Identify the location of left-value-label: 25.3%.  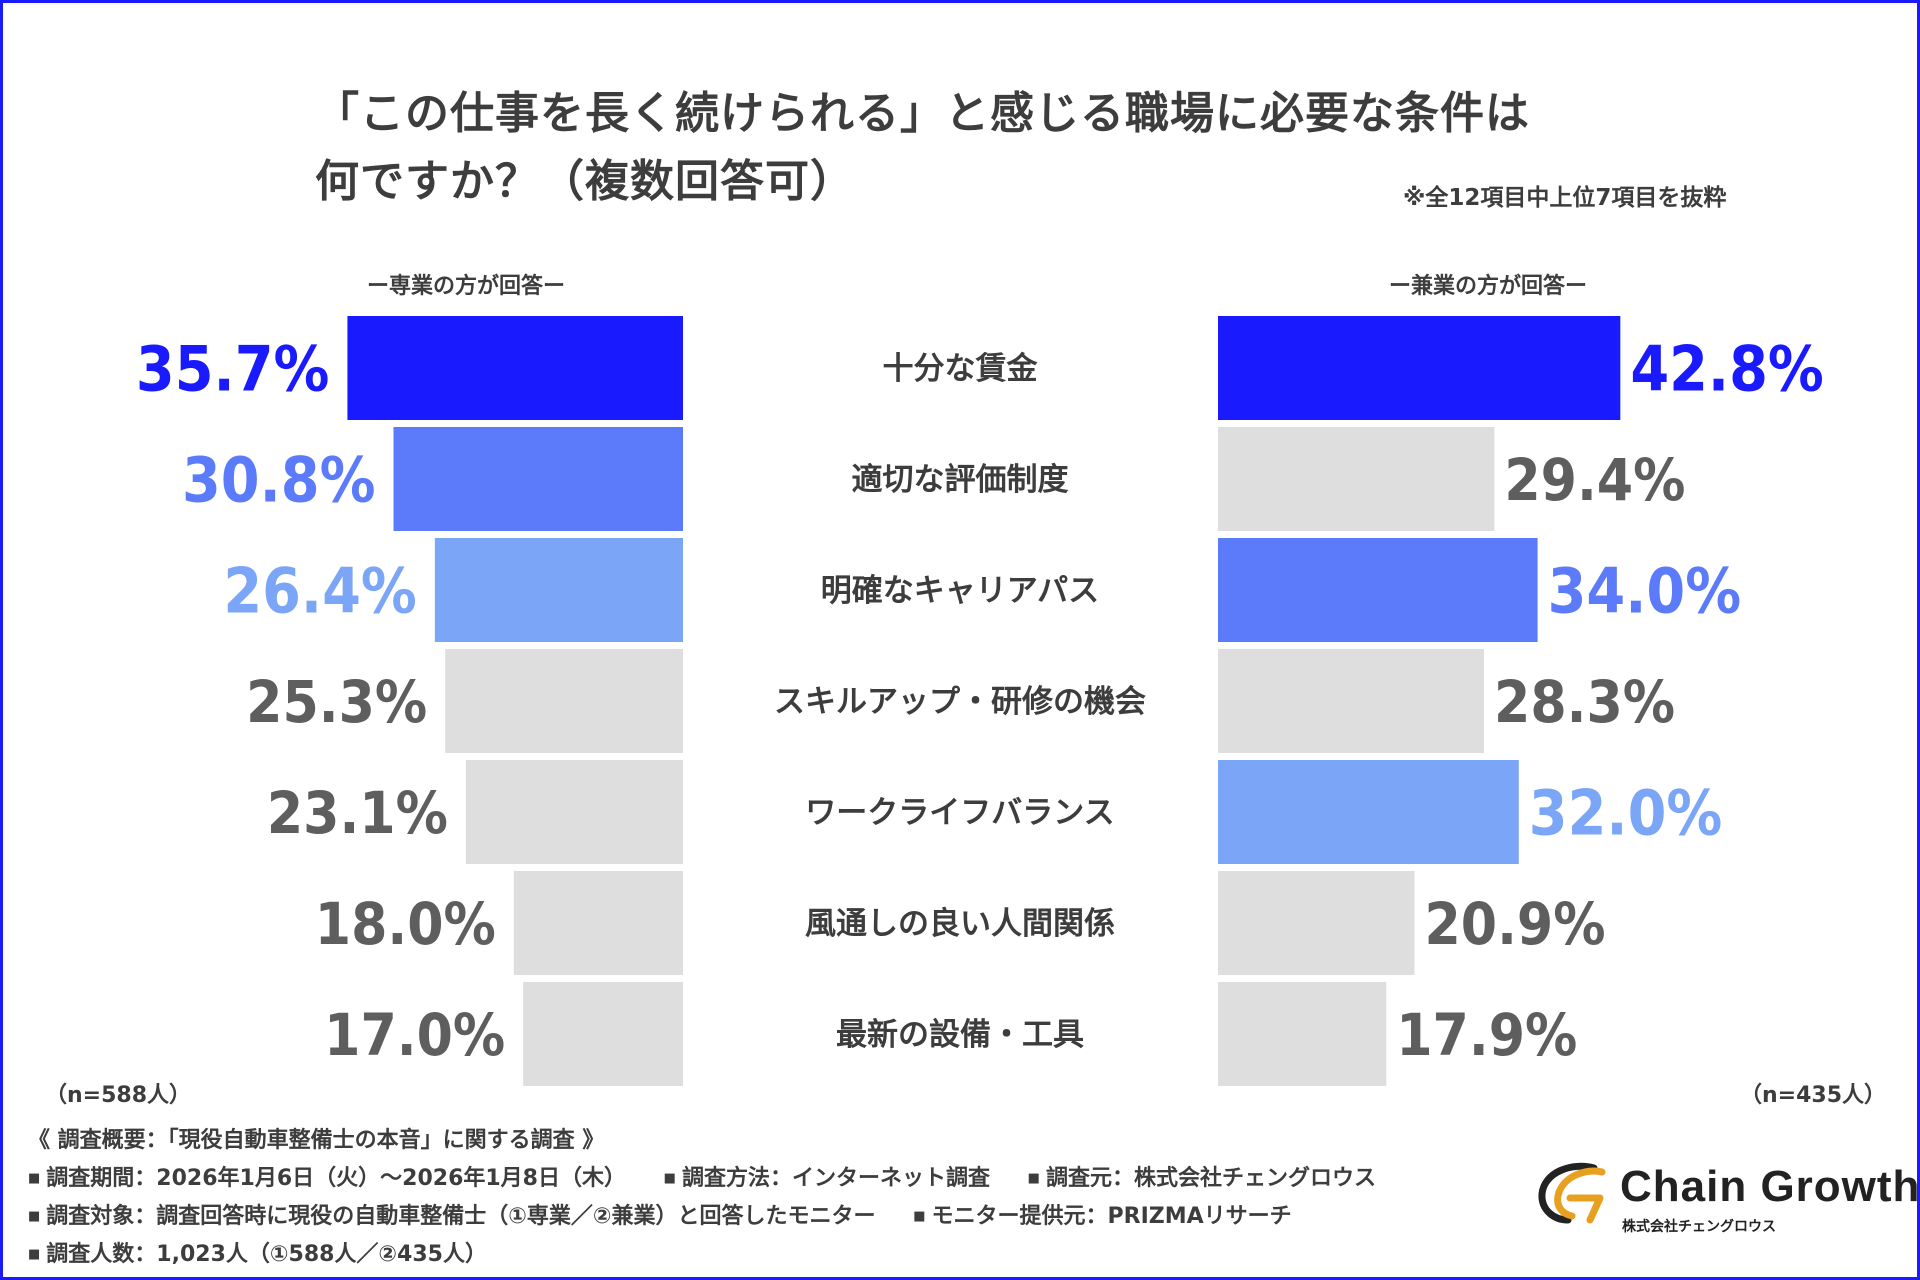
(336, 702).